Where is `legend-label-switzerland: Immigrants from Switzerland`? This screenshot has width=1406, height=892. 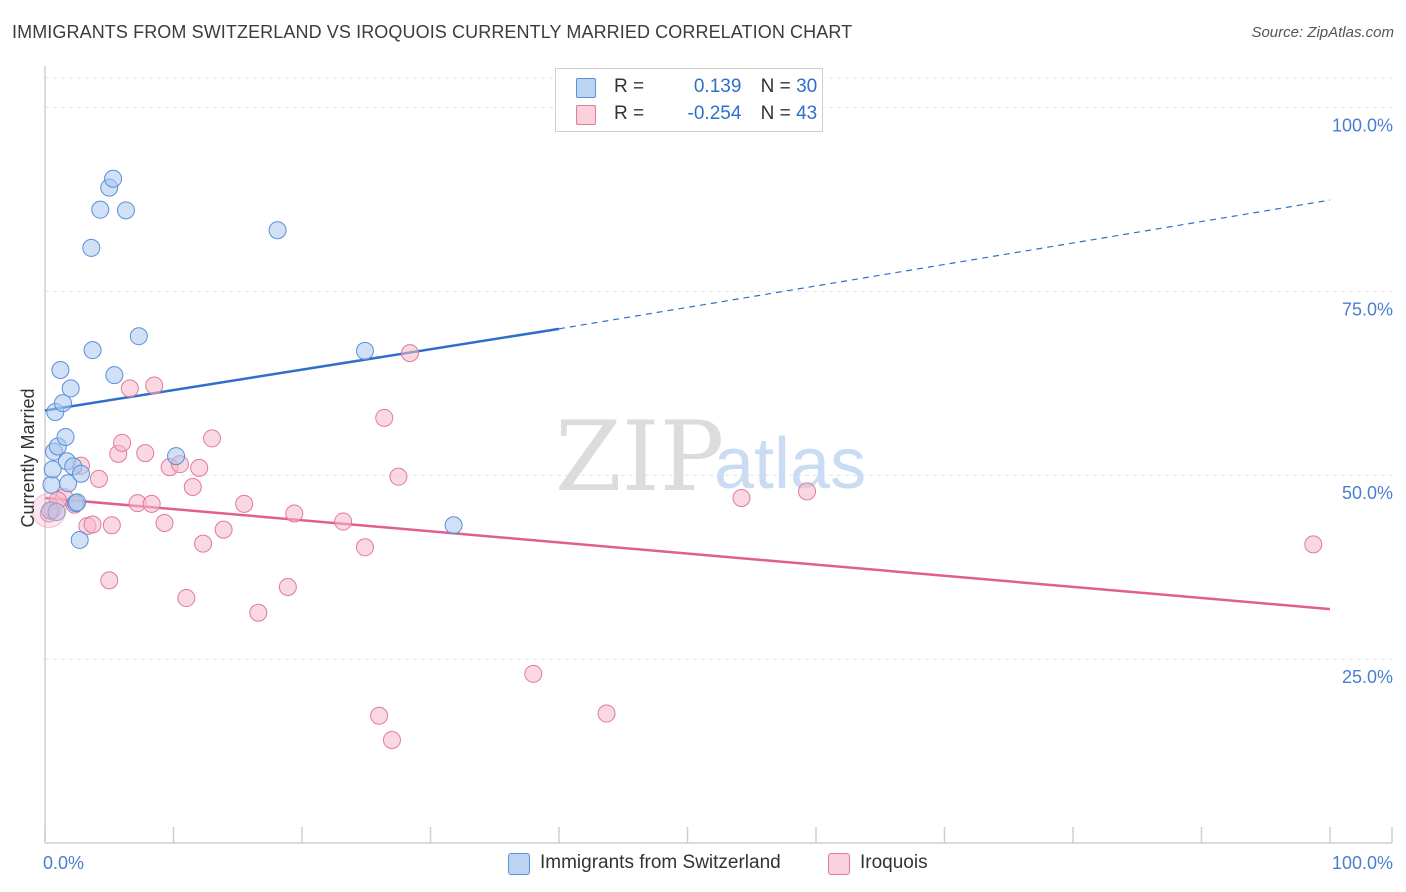
legend-label-switzerland: Immigrants from Switzerland is located at coordinates (660, 862).